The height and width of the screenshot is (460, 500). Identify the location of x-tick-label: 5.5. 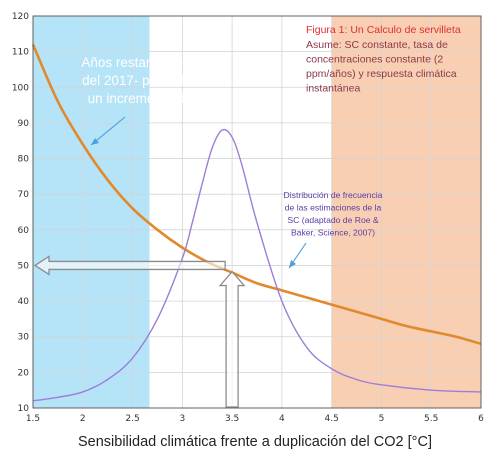
(431, 419).